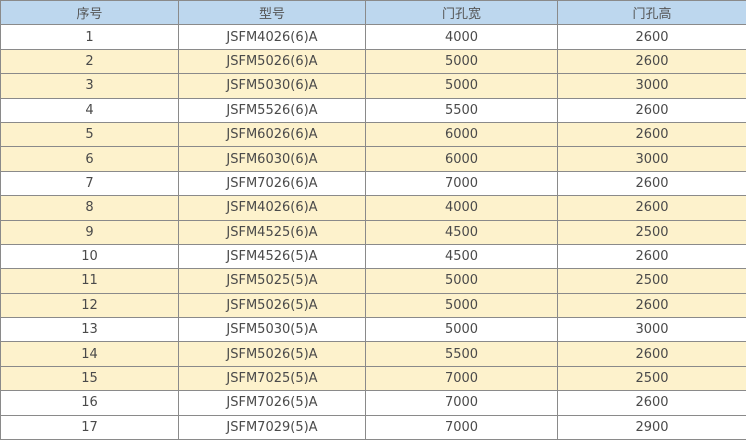  What do you see at coordinates (89, 378) in the screenshot?
I see `cell-index: 15` at bounding box center [89, 378].